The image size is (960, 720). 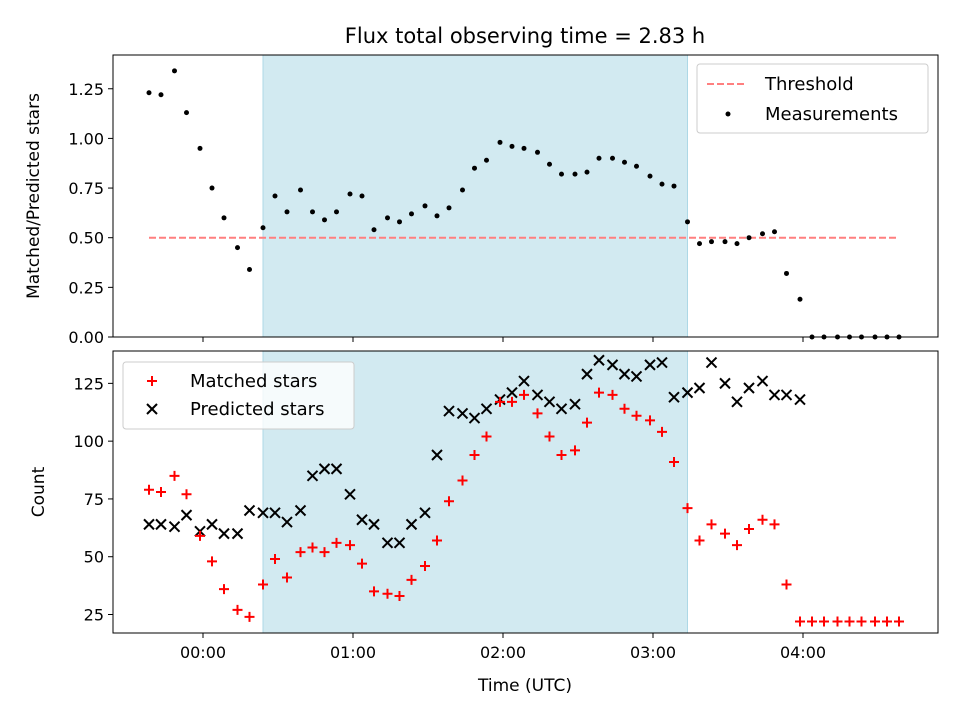 I want to click on measurements-legend-swatch, so click(x=728, y=114).